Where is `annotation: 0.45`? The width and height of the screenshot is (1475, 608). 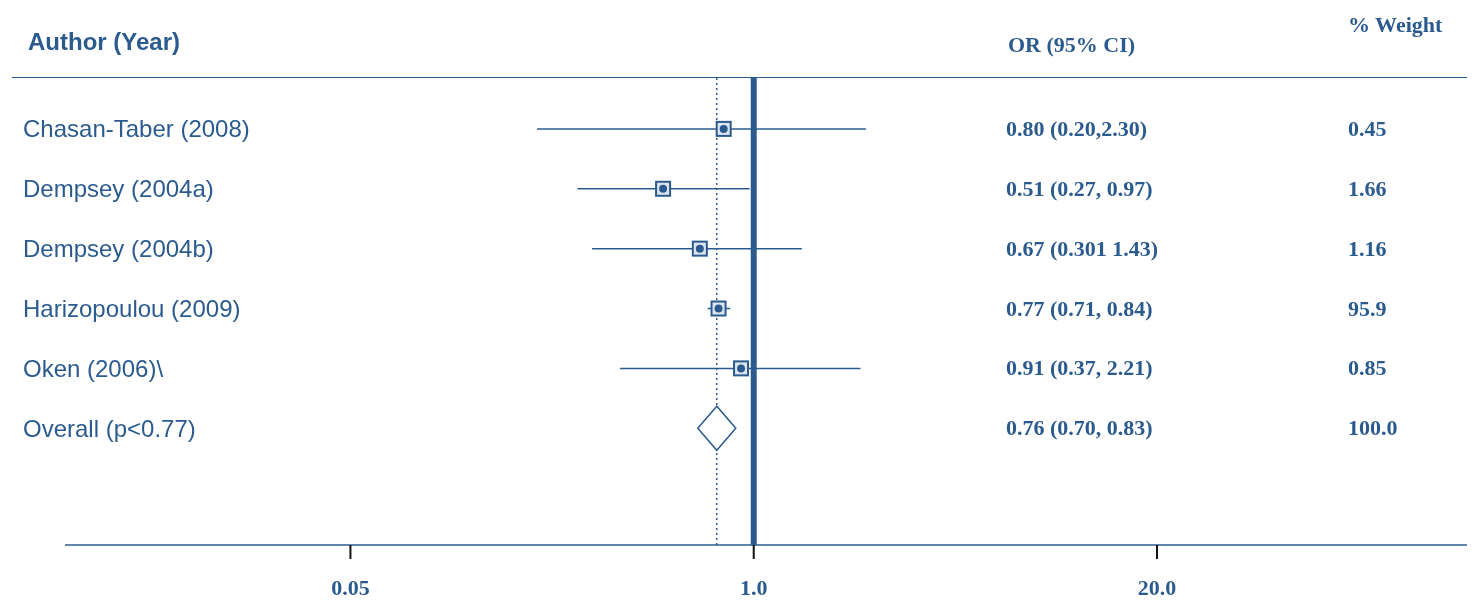 annotation: 0.45 is located at coordinates (1367, 128).